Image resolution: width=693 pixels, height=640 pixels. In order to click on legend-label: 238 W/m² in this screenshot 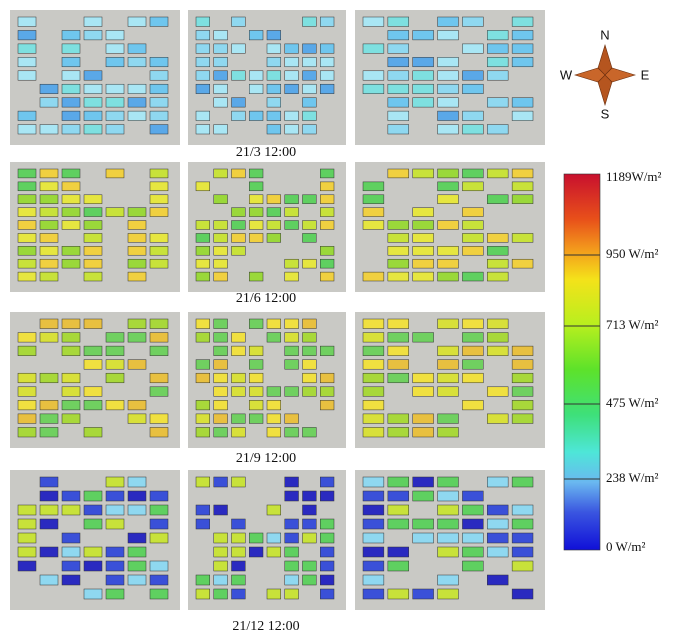, I will do `click(632, 477)`.